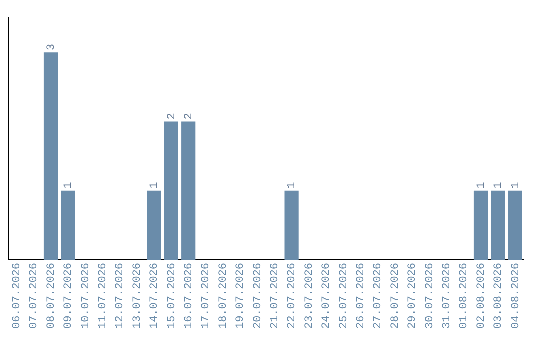 The image size is (540, 340). Describe the element at coordinates (378, 296) in the screenshot. I see `x-tick-label: 27.07.2026` at that location.